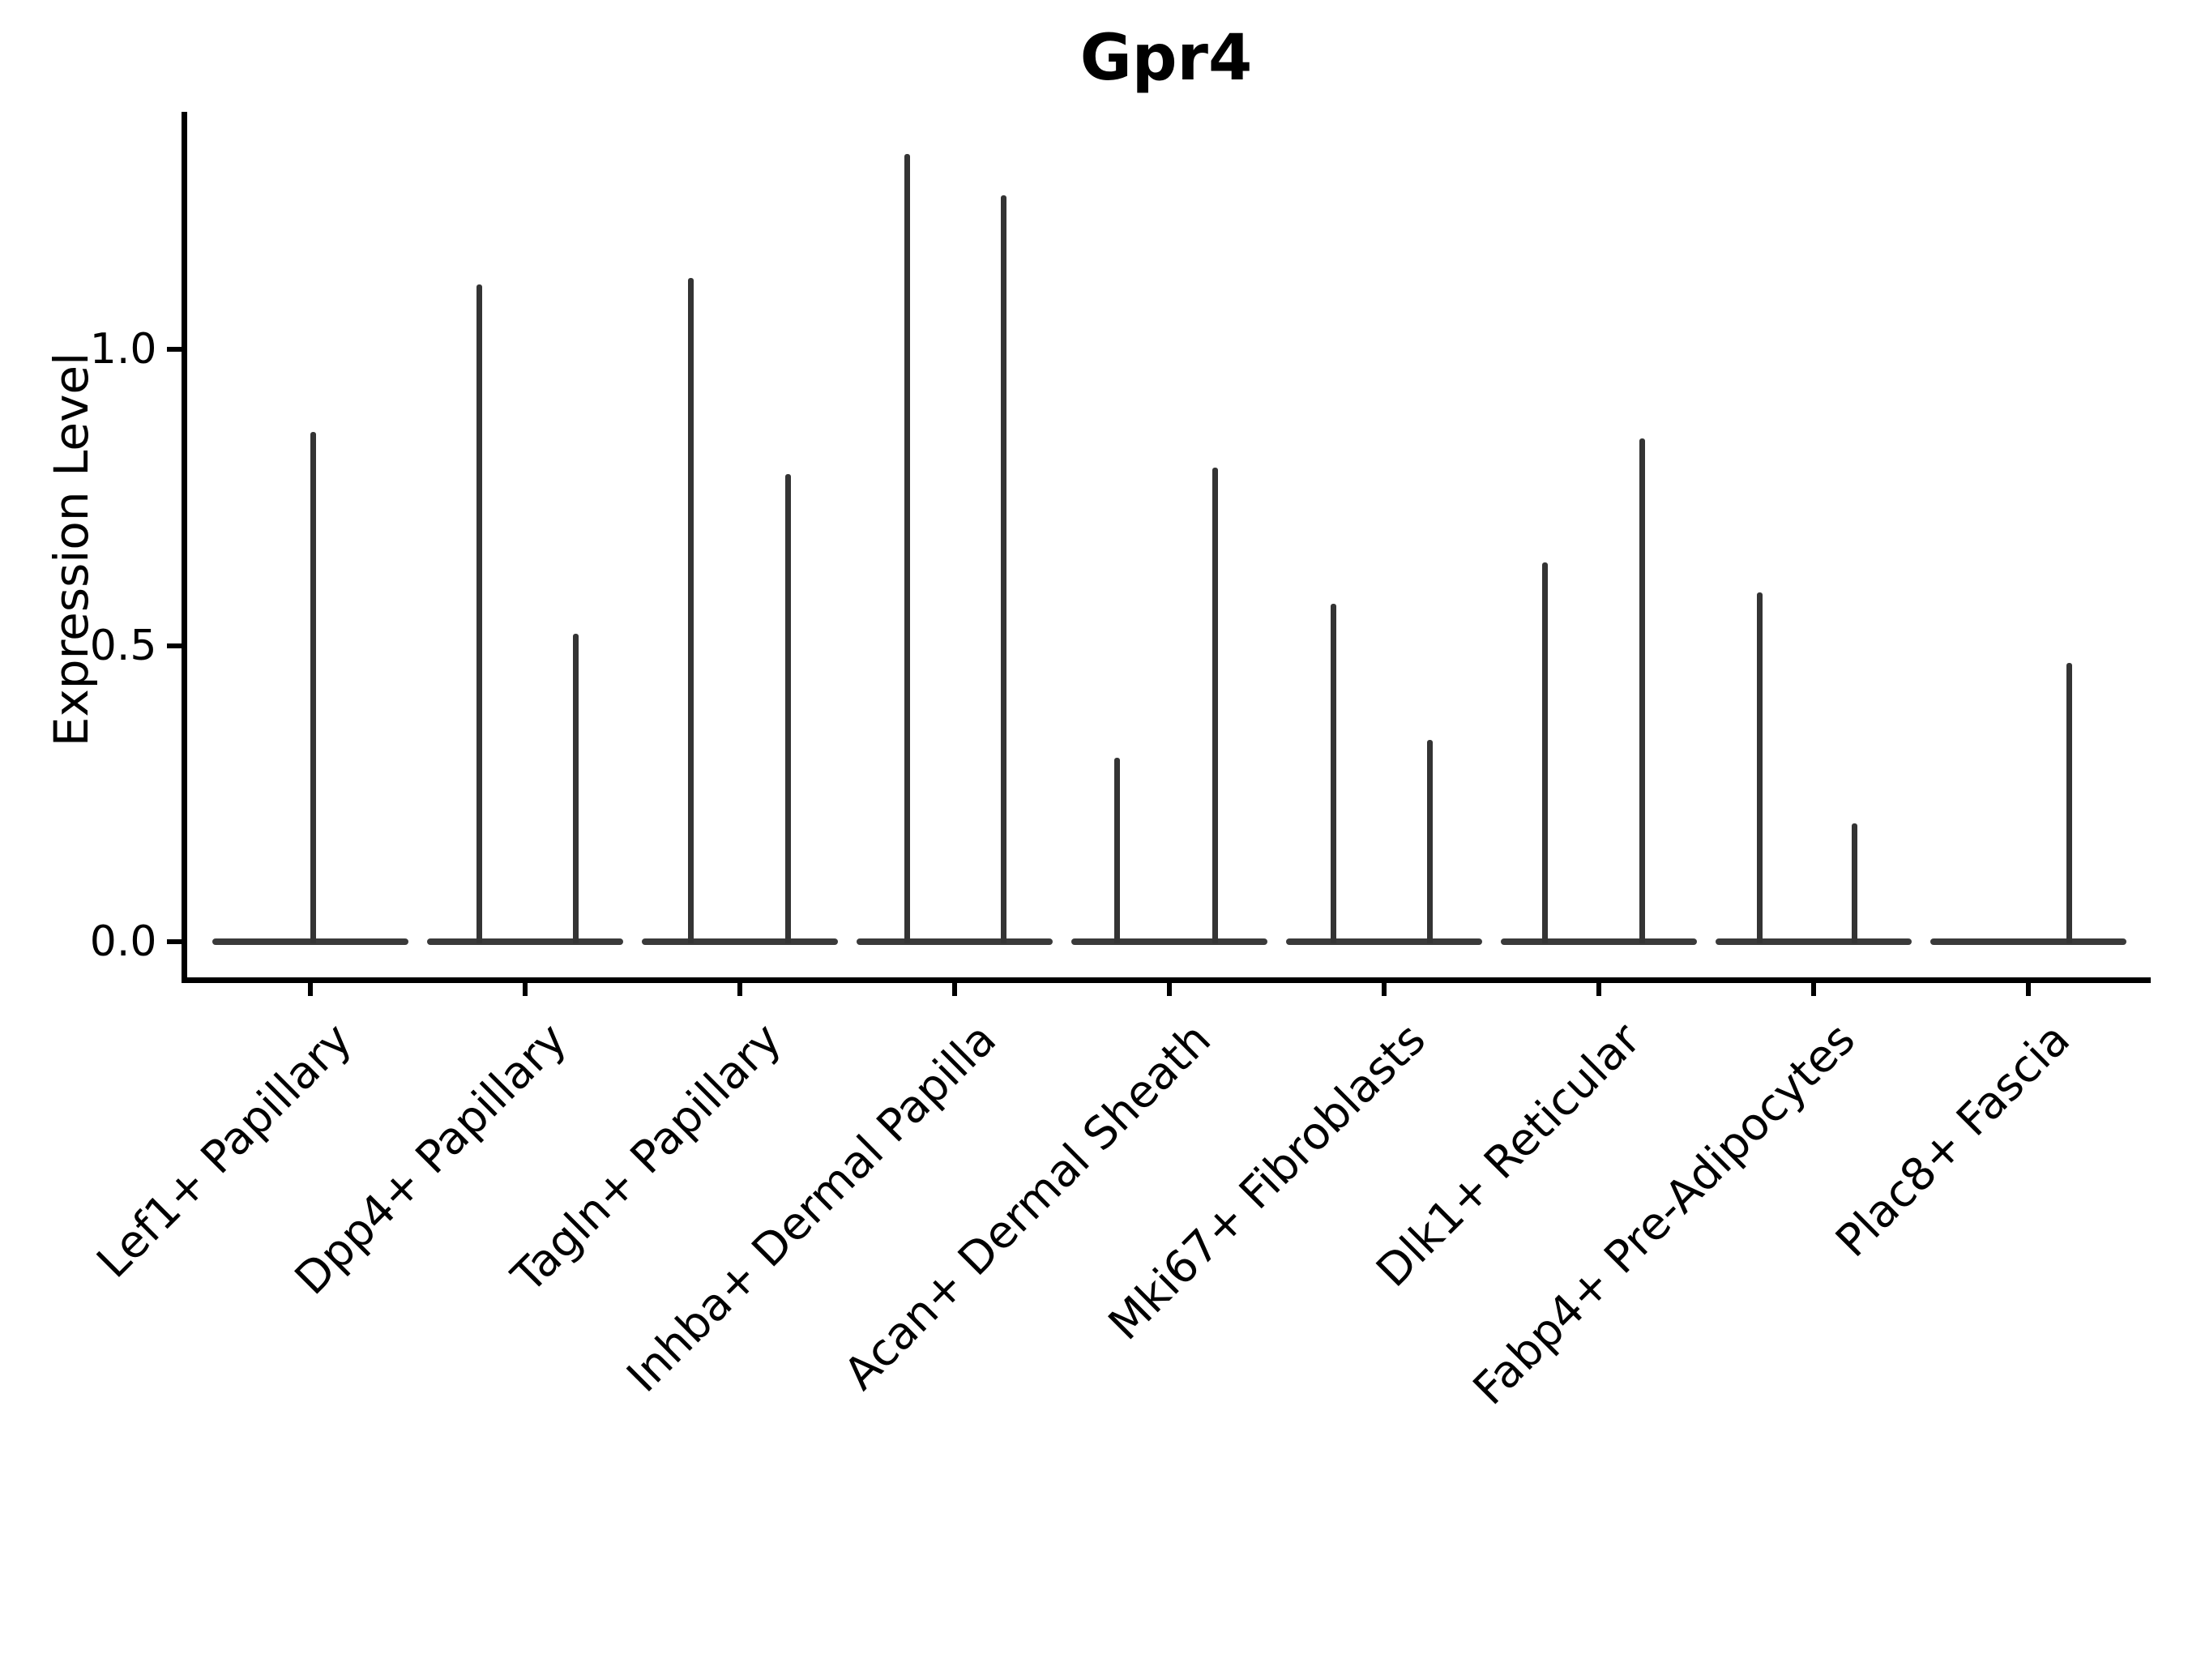  What do you see at coordinates (1166, 58) in the screenshot?
I see `chart-title: Gpr4` at bounding box center [1166, 58].